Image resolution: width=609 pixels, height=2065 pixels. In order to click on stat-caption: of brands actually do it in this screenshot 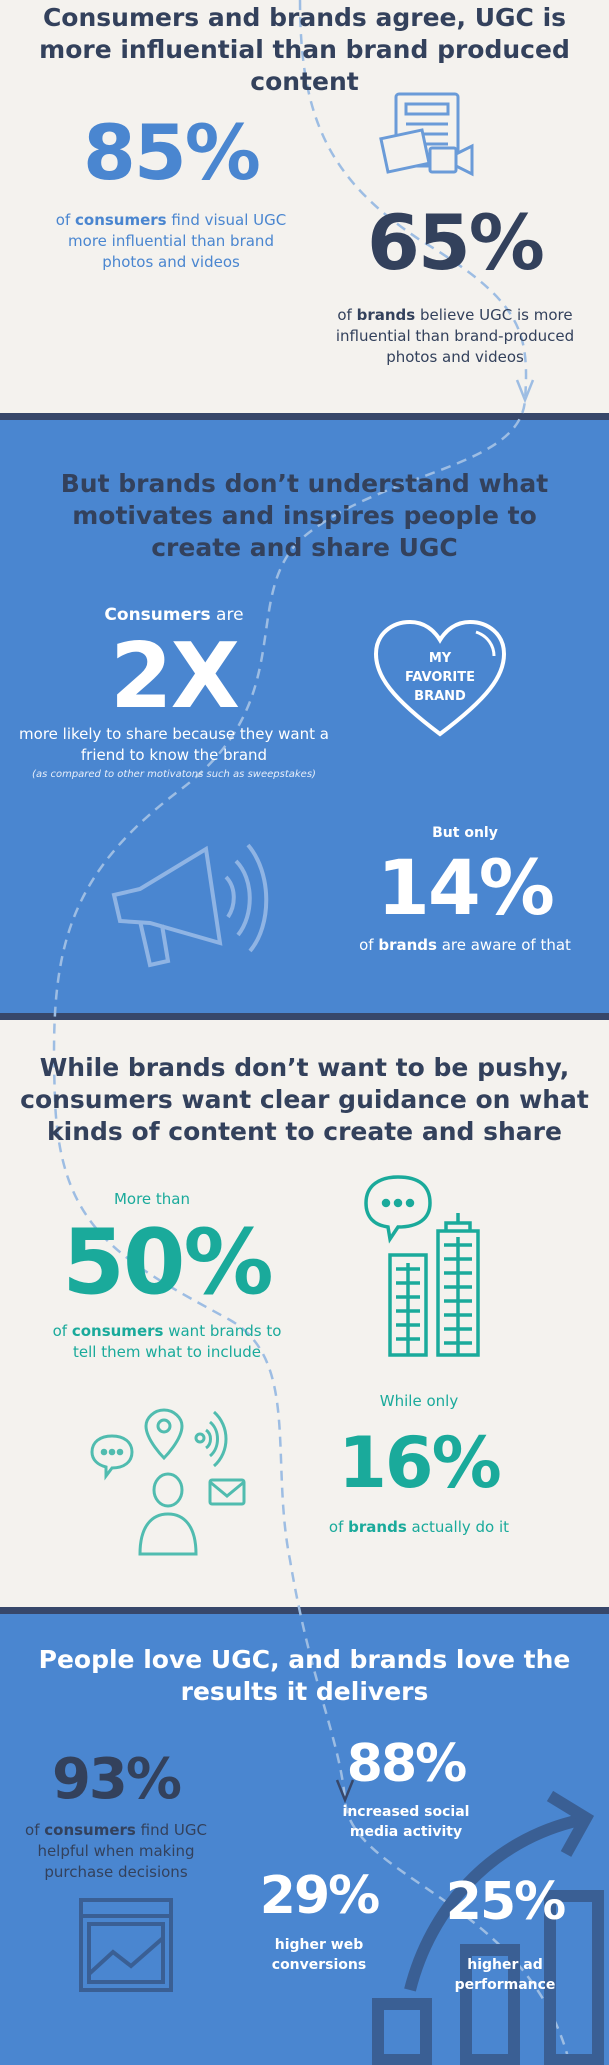, I will do `click(419, 1527)`.